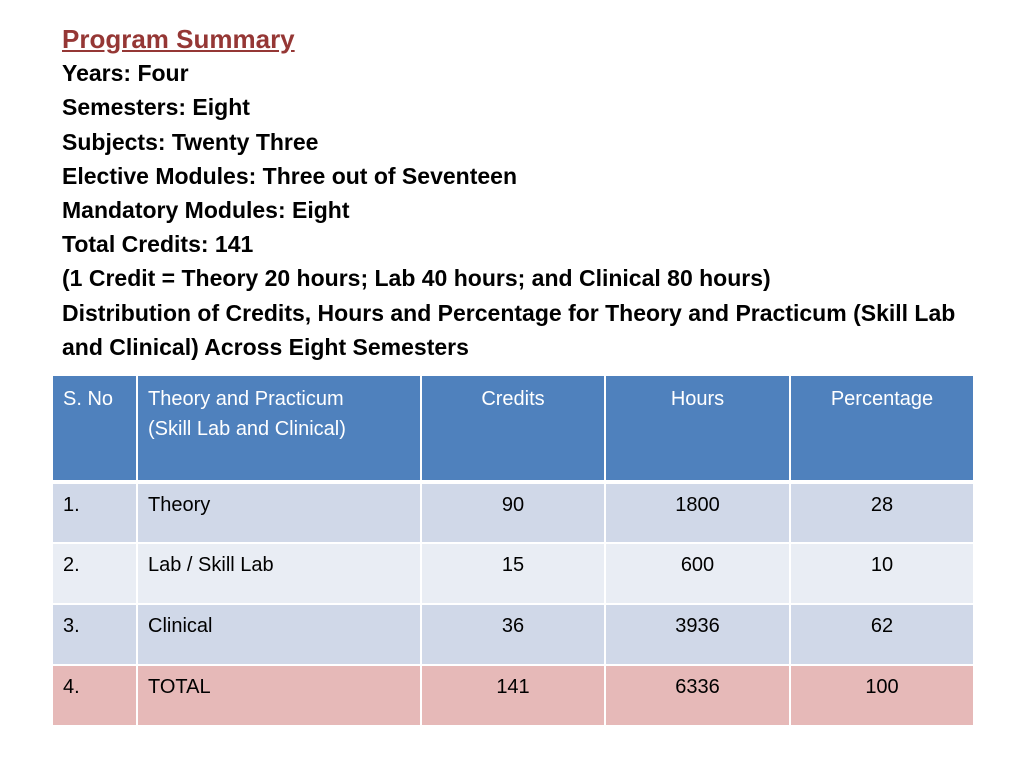  What do you see at coordinates (882, 429) in the screenshot?
I see `header-percentage: Percentage` at bounding box center [882, 429].